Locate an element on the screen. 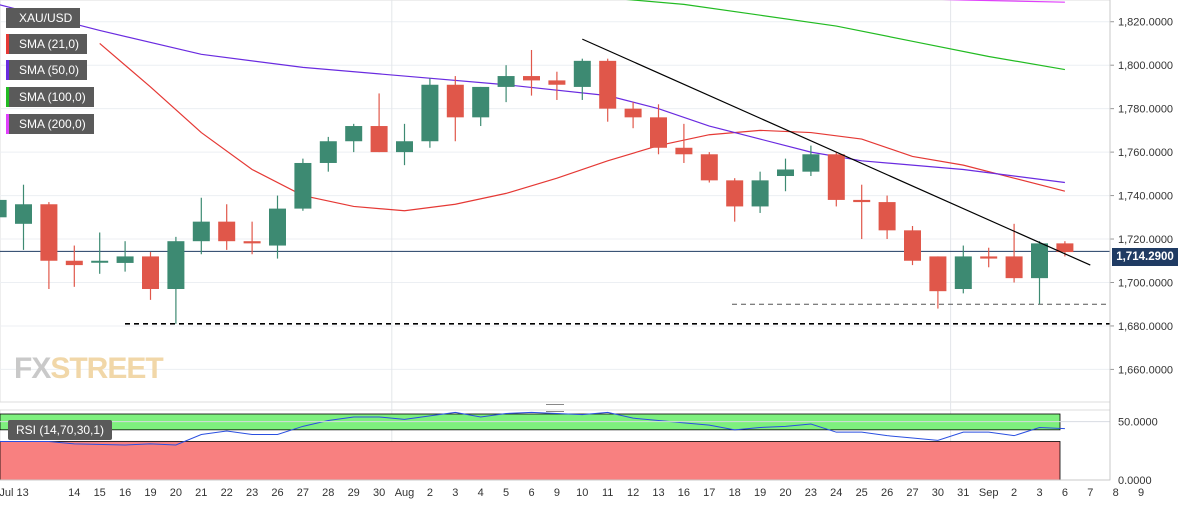 Image resolution: width=1194 pixels, height=506 pixels. x-tick-label: 9 is located at coordinates (1141, 493).